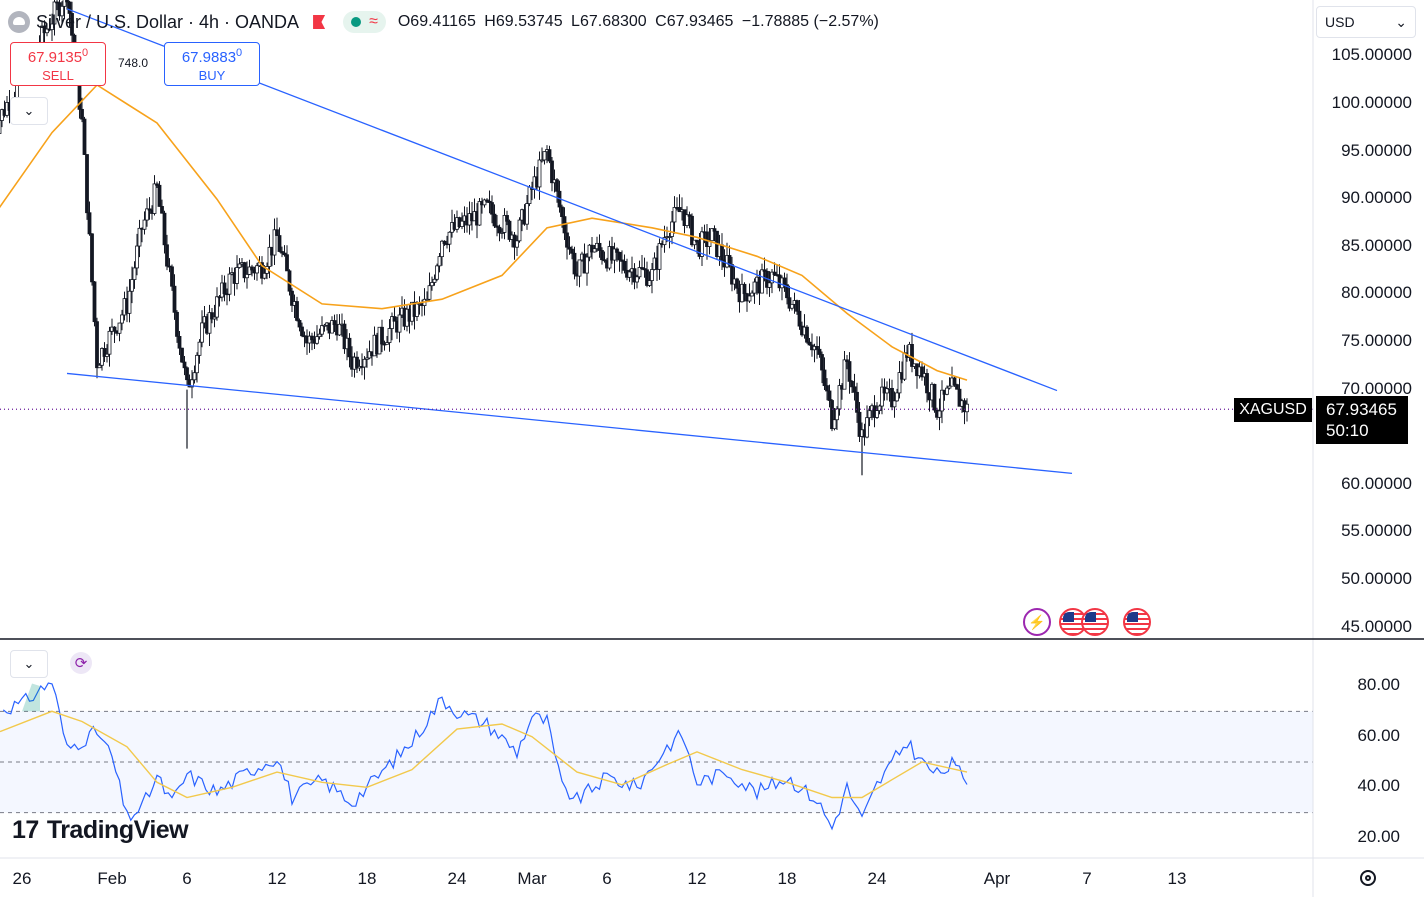 The height and width of the screenshot is (897, 1424). I want to click on market-status: ≈, so click(364, 22).